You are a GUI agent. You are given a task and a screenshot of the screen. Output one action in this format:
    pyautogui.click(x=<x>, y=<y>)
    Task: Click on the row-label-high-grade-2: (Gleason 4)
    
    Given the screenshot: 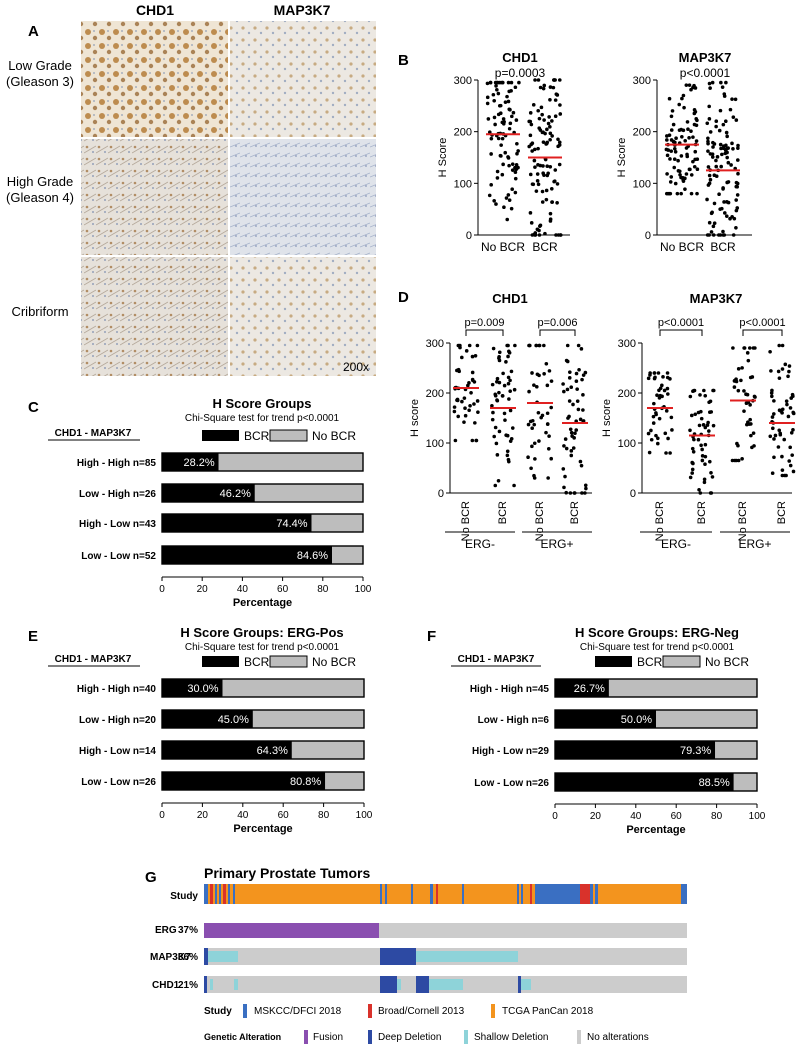 What is the action you would take?
    pyautogui.click(x=40, y=197)
    